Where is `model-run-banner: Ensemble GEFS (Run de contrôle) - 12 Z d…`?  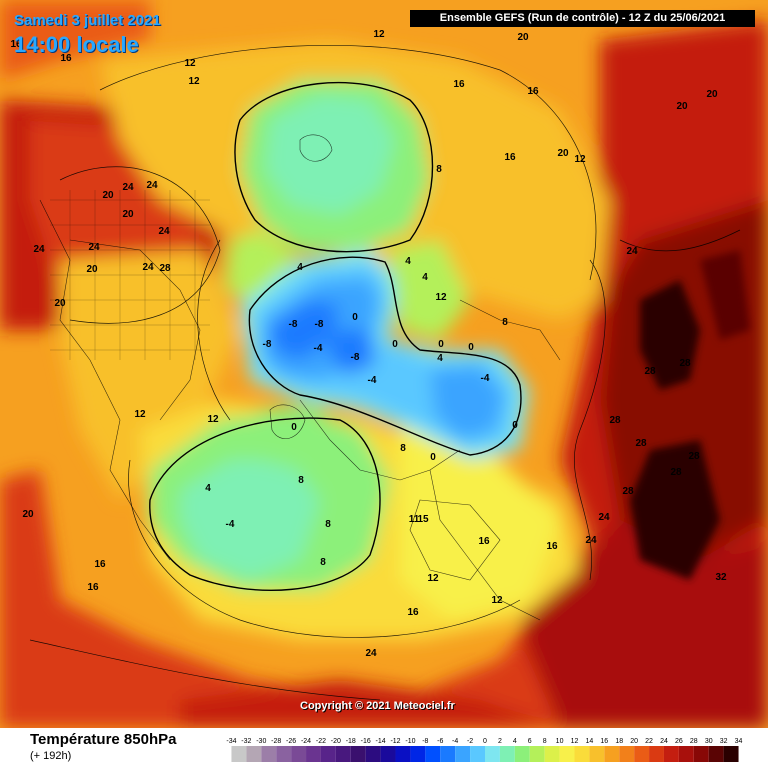 model-run-banner: Ensemble GEFS (Run de contrôle) - 12 Z d… is located at coordinates (582, 18).